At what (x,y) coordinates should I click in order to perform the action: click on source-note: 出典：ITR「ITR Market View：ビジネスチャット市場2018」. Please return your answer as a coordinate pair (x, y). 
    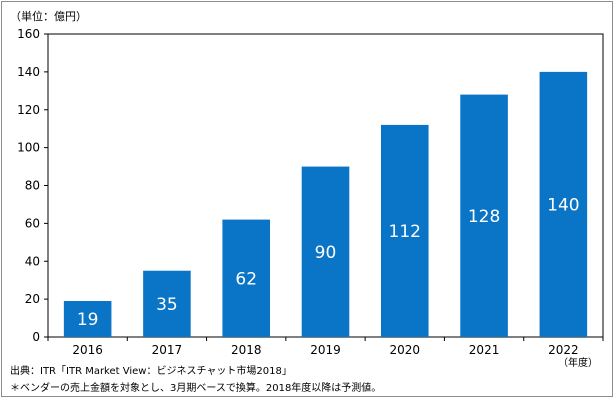
    Looking at the image, I should click on (151, 371).